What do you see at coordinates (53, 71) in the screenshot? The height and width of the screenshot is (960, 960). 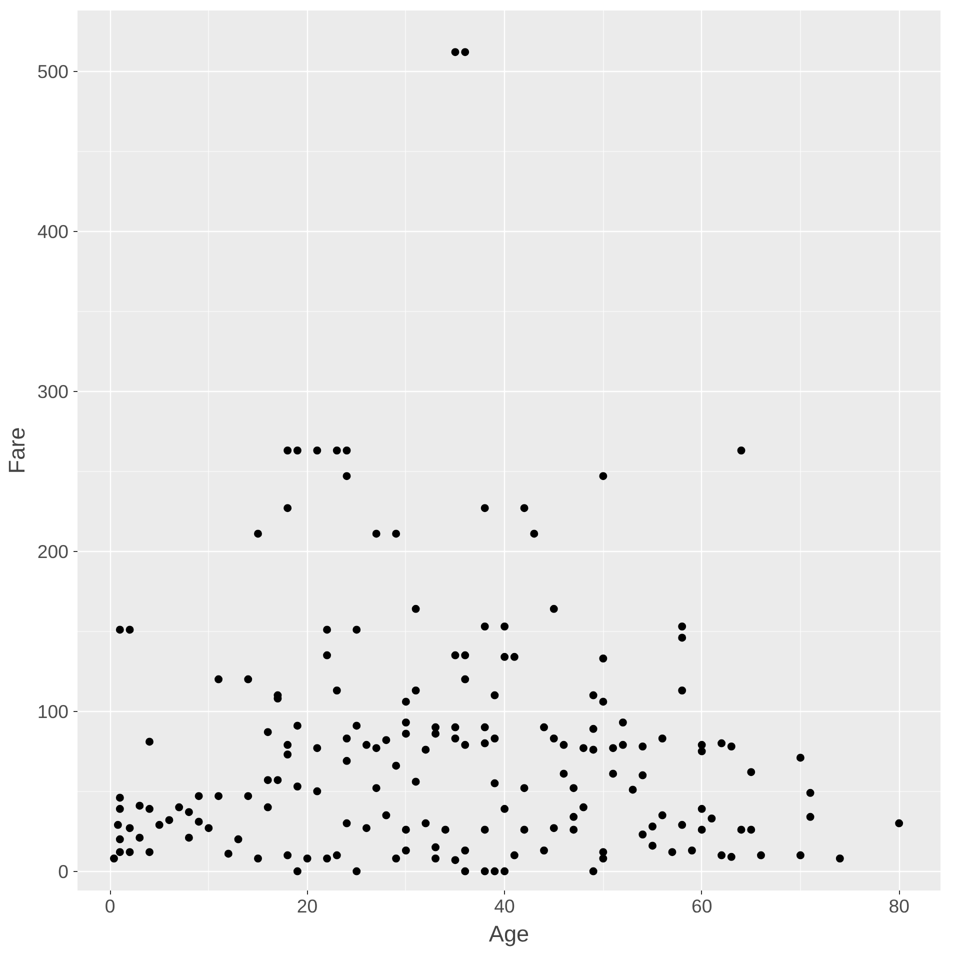 I see `y-tick-label: 500` at bounding box center [53, 71].